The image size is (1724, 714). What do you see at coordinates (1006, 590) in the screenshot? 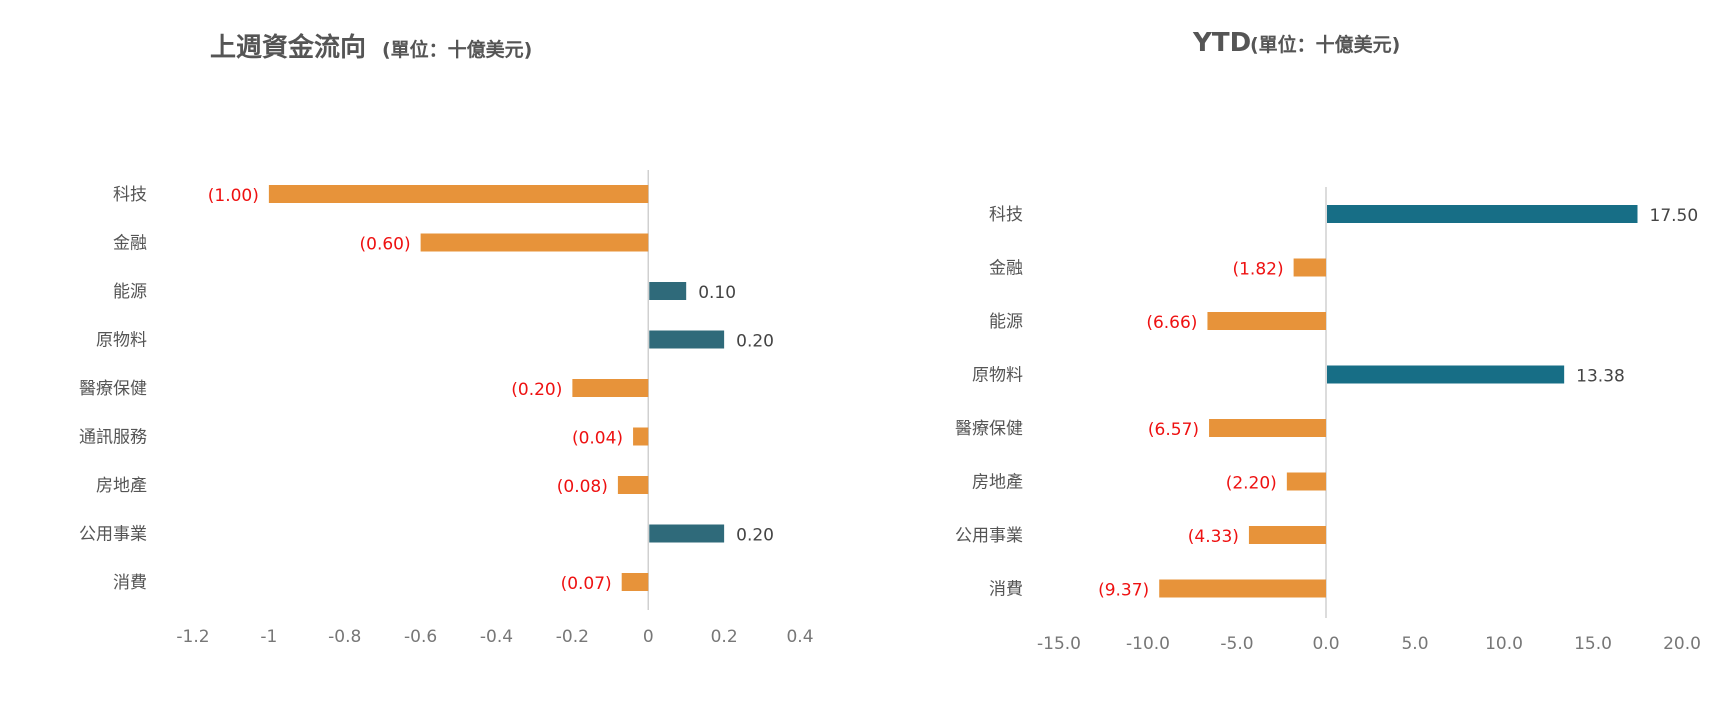
I see `chart2-category-label: 消費` at bounding box center [1006, 590].